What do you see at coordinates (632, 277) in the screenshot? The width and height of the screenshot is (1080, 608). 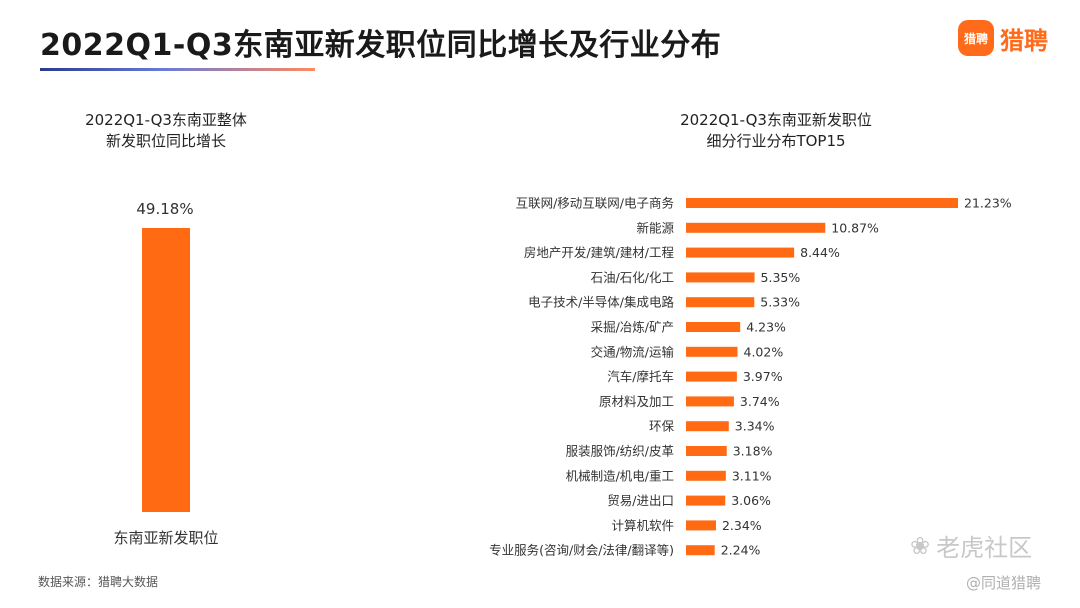 I see `industry-category-label: 石油/石化/化工` at bounding box center [632, 277].